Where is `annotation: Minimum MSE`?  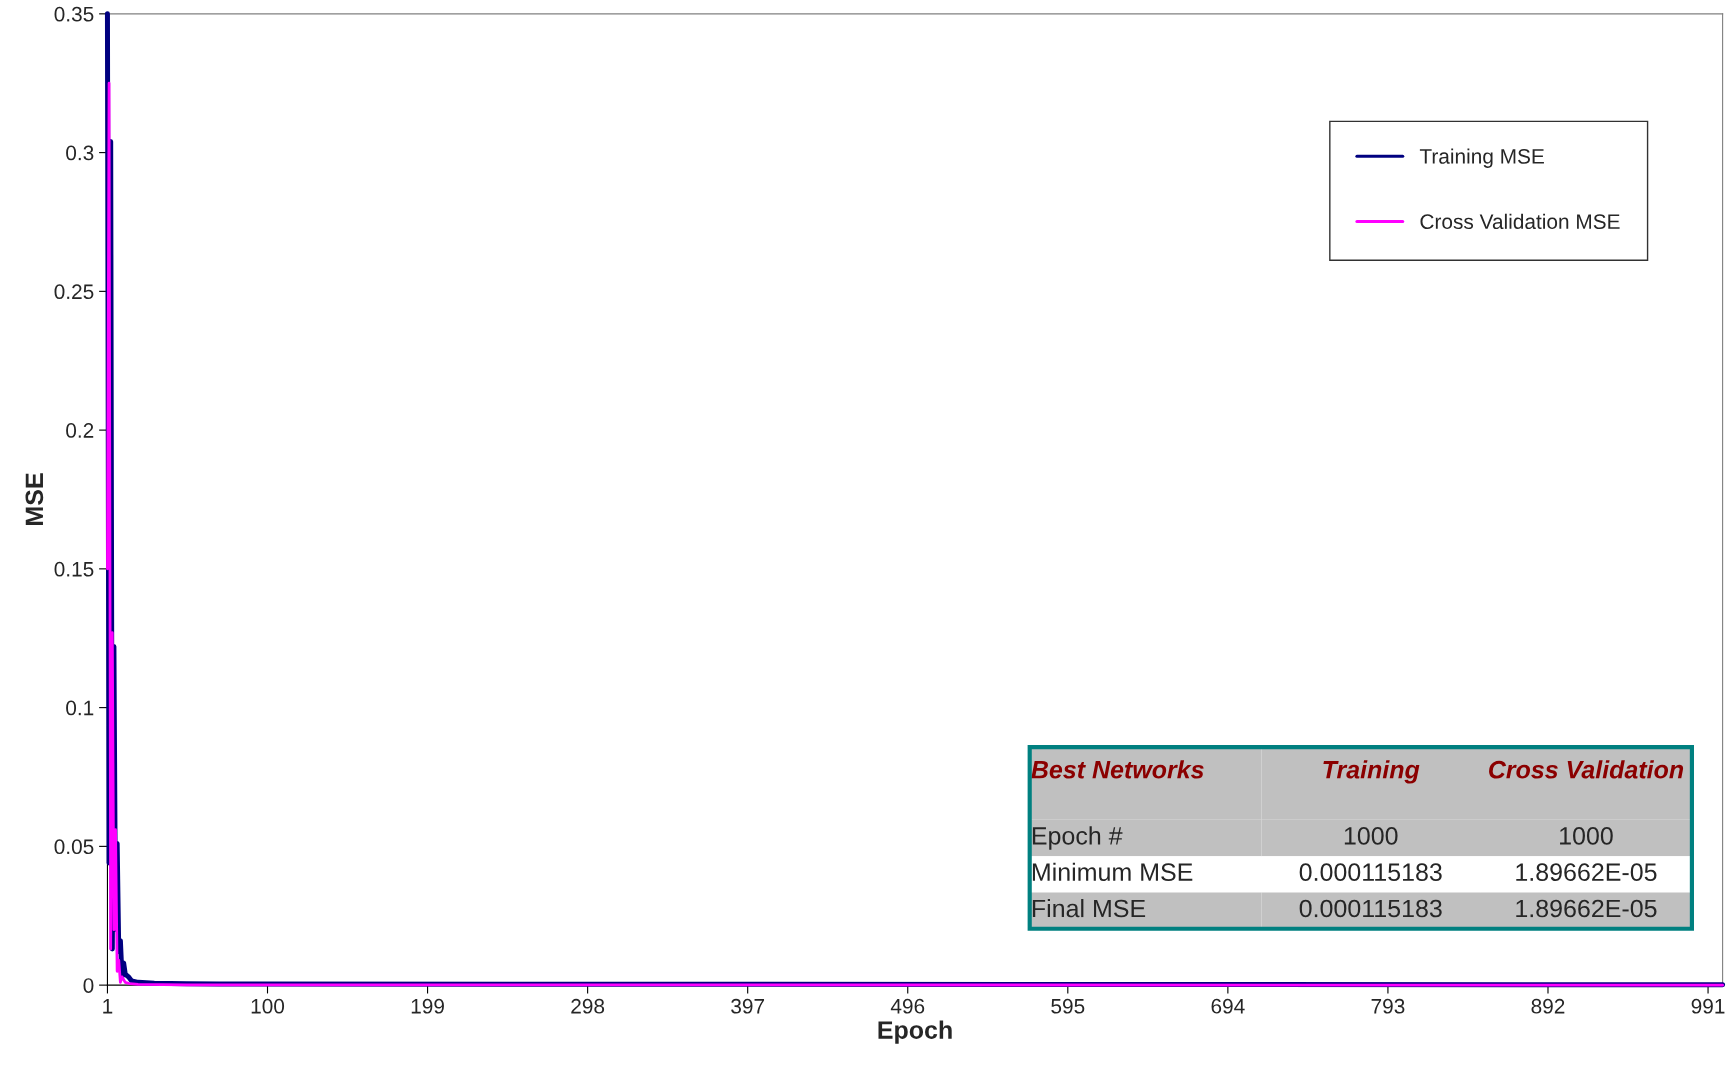 annotation: Minimum MSE is located at coordinates (1112, 872).